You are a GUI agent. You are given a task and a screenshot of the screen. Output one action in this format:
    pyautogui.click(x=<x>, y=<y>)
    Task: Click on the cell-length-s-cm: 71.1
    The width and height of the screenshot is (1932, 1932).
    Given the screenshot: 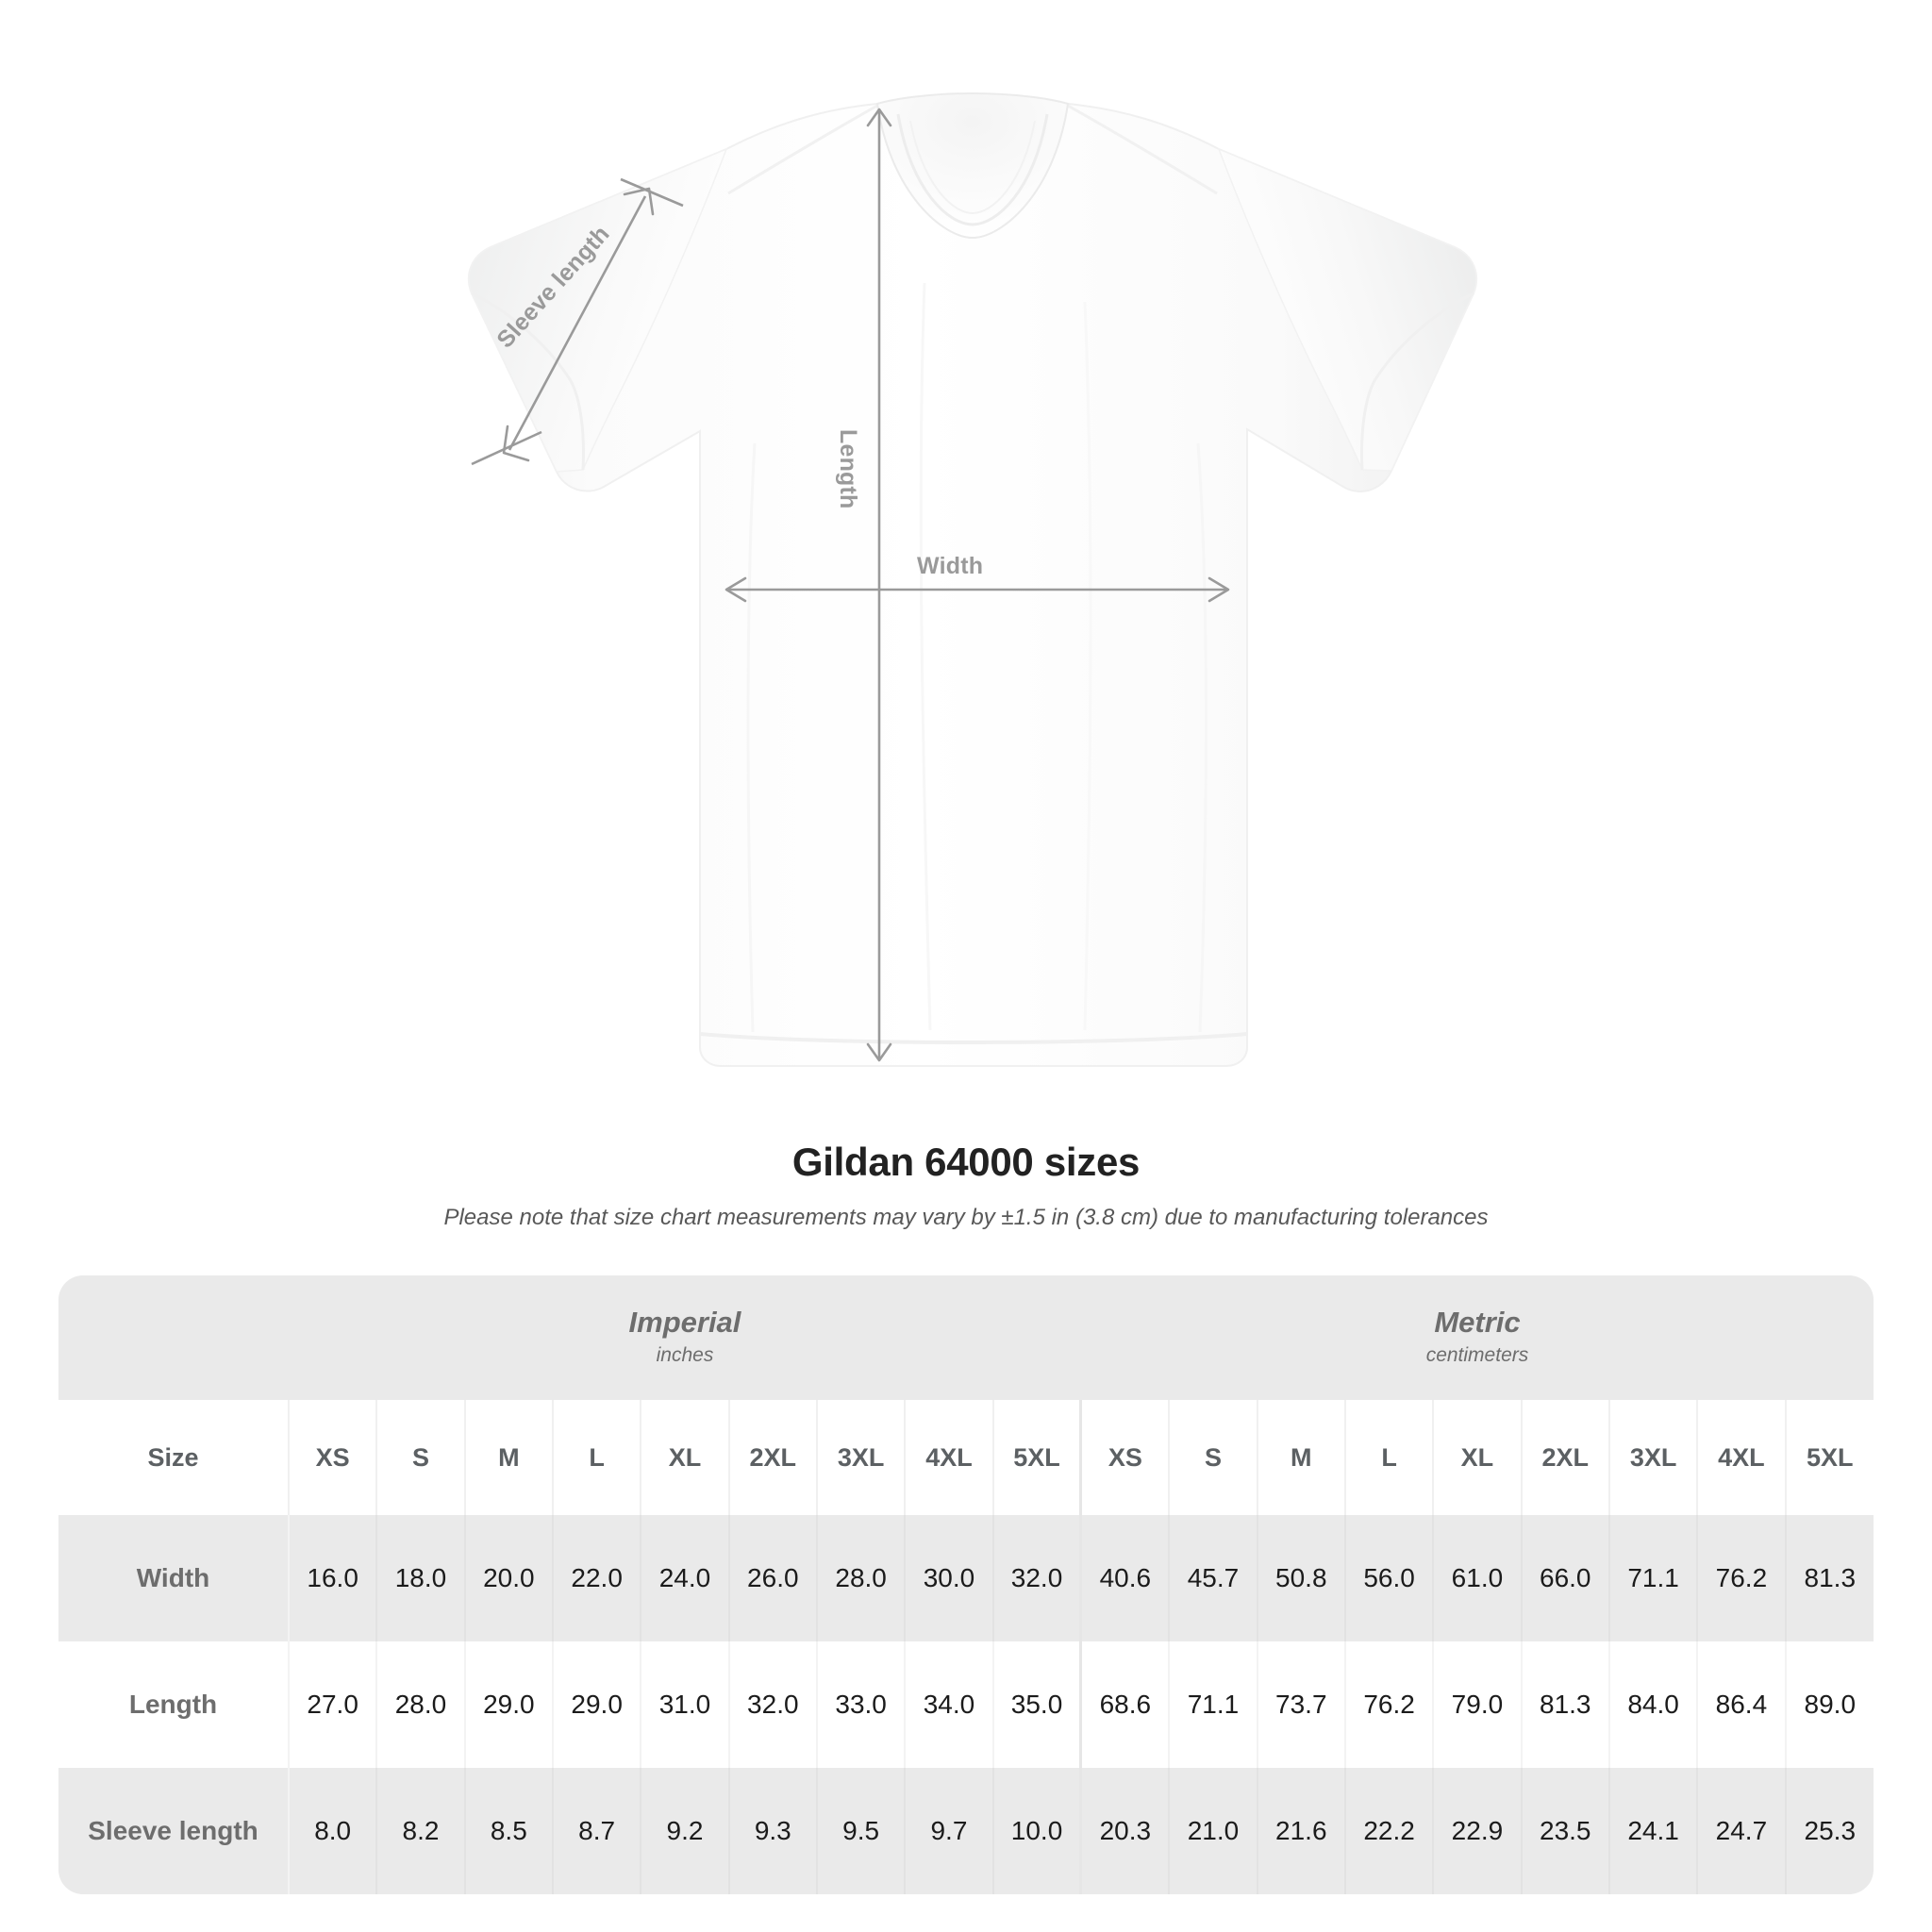 What is the action you would take?
    pyautogui.click(x=1214, y=1704)
    